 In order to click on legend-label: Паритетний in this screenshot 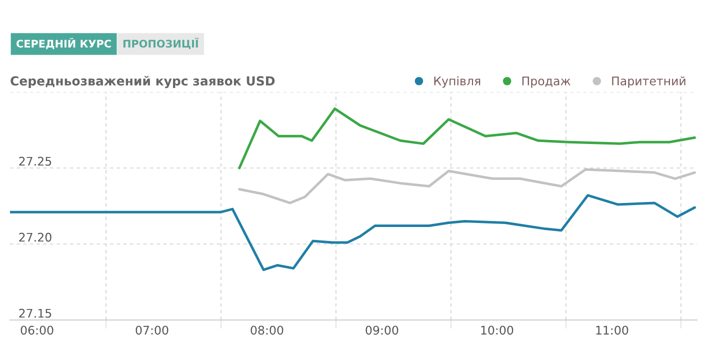, I will do `click(649, 82)`.